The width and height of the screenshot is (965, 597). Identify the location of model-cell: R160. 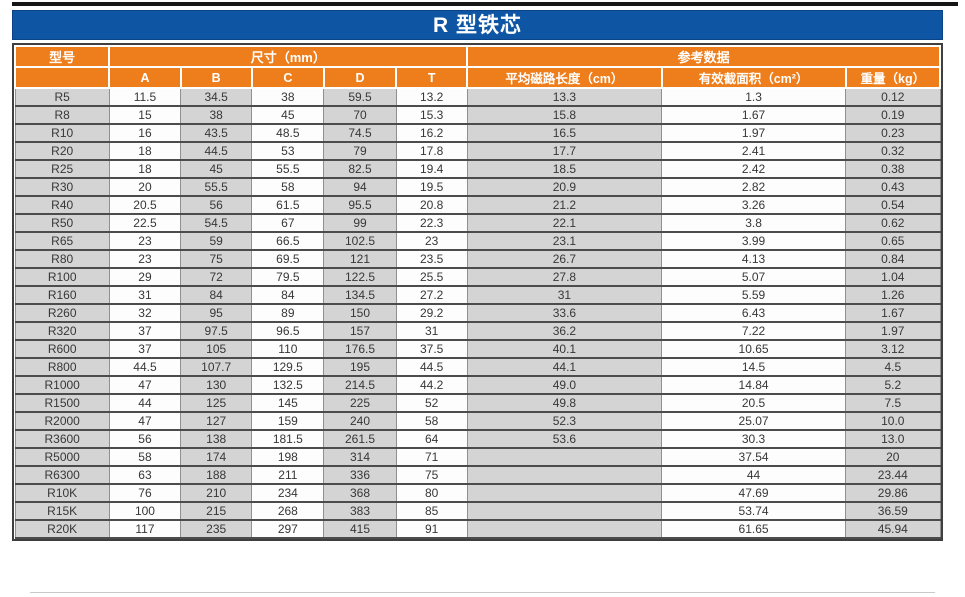
(62, 295).